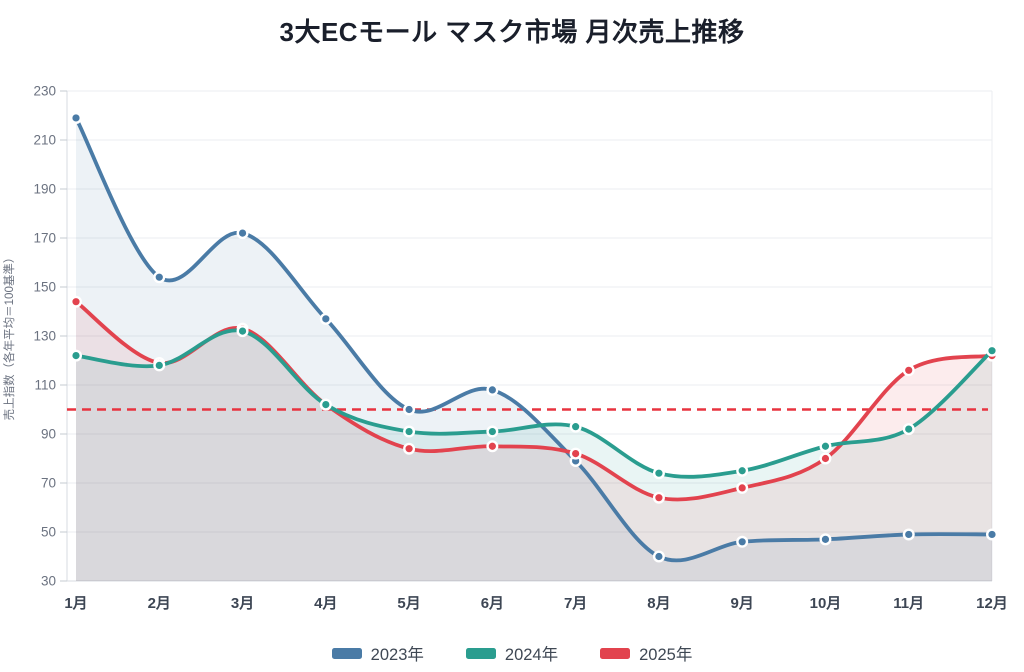 The image size is (1024, 672). What do you see at coordinates (242, 603) in the screenshot?
I see `x-axis-label: 3月` at bounding box center [242, 603].